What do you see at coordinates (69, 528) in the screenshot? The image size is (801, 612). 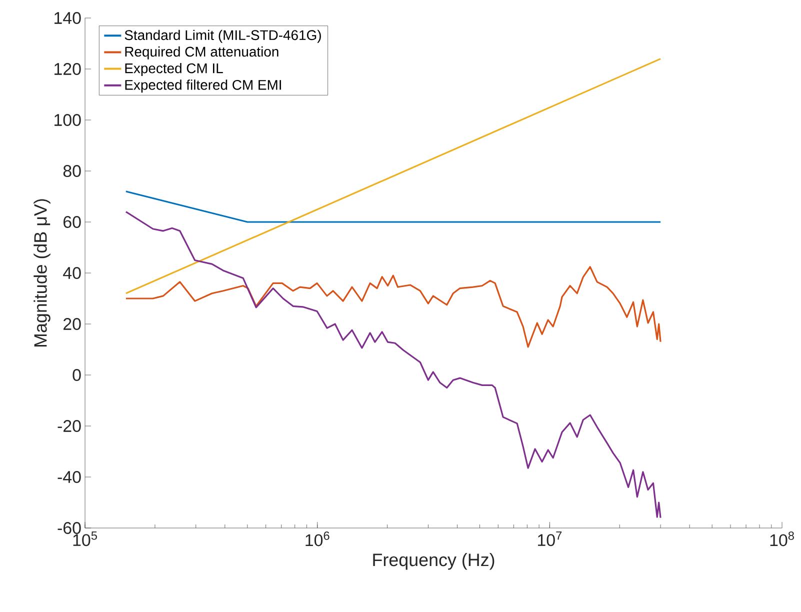 I see `y-tick-label: -60` at bounding box center [69, 528].